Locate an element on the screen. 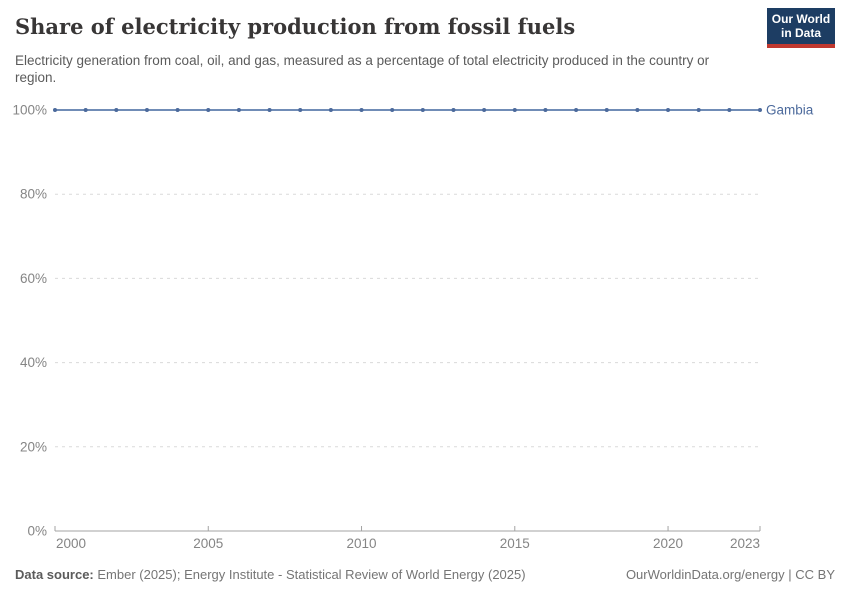 The width and height of the screenshot is (850, 600). owid-logo: Our World in Data is located at coordinates (801, 28).